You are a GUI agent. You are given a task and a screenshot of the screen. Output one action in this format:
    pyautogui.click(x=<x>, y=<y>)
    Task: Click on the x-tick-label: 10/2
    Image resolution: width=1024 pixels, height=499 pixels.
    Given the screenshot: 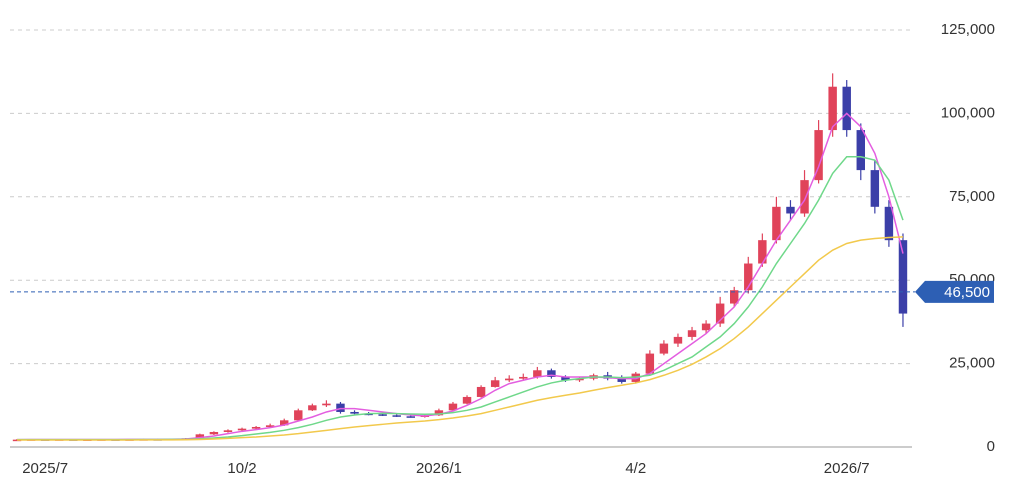 What is the action you would take?
    pyautogui.click(x=241, y=468)
    